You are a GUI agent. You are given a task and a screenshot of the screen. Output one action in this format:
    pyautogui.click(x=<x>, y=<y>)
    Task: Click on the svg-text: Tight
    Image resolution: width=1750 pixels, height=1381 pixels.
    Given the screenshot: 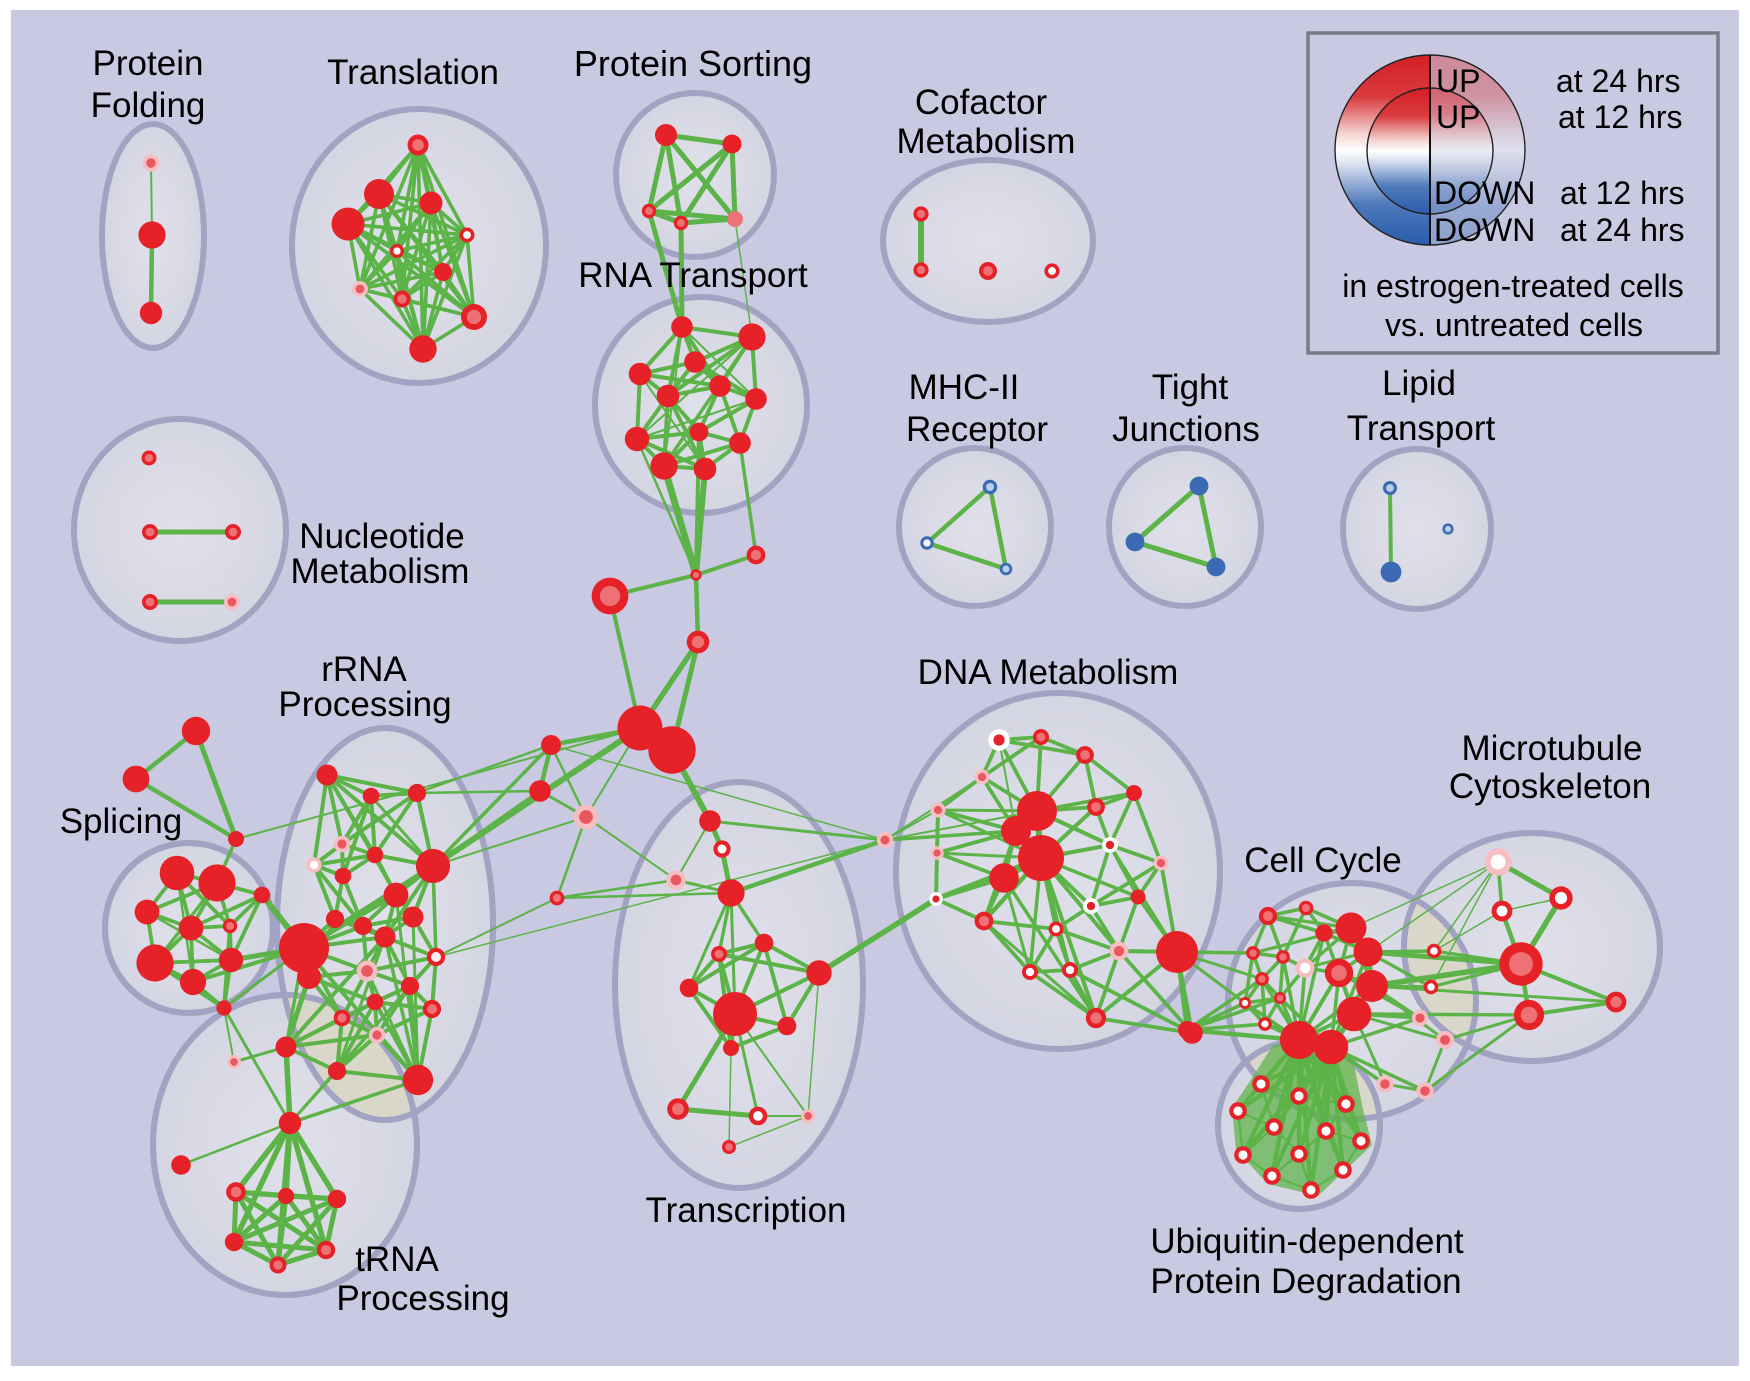 What is the action you would take?
    pyautogui.click(x=1190, y=387)
    